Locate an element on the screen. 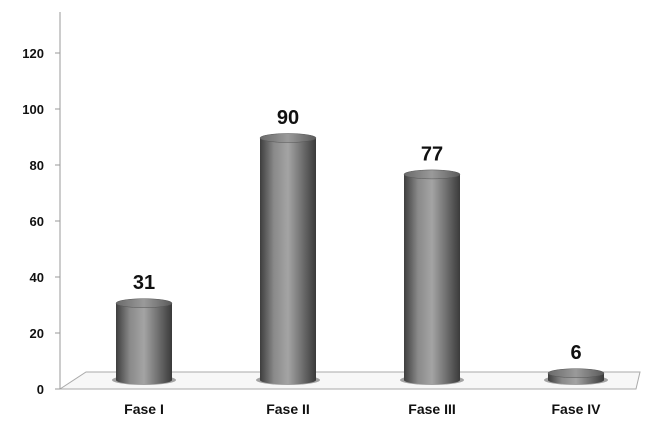 The image size is (655, 423). chart-floor is located at coordinates (349, 380).